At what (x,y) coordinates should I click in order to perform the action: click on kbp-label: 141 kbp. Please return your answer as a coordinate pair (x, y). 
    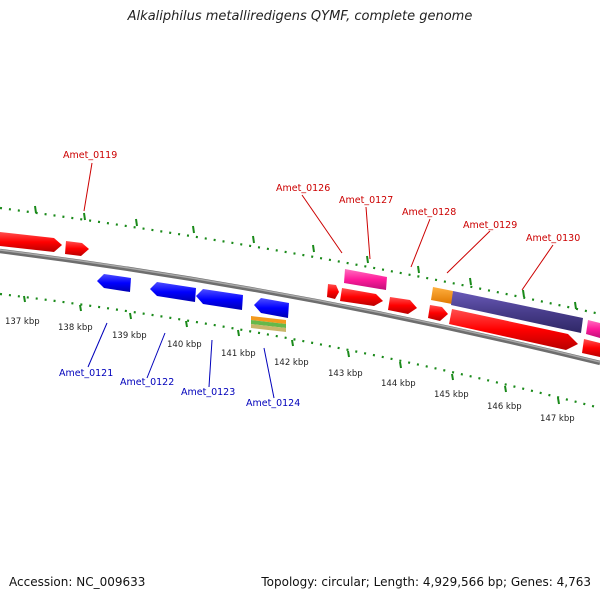
    Looking at the image, I should click on (238, 354).